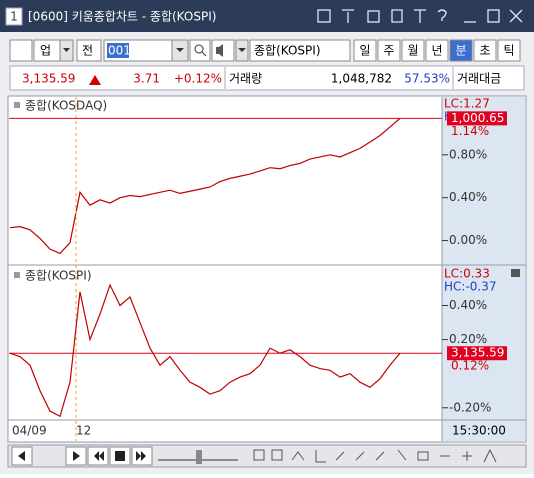  What do you see at coordinates (287, 51) in the screenshot?
I see `index-name: 종합(KOSPI)` at bounding box center [287, 51].